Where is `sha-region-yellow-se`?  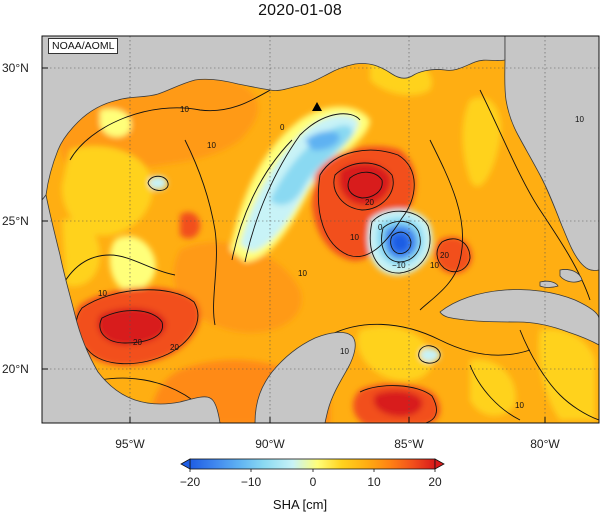
sha-region-yellow-se is located at coordinates (566, 374).